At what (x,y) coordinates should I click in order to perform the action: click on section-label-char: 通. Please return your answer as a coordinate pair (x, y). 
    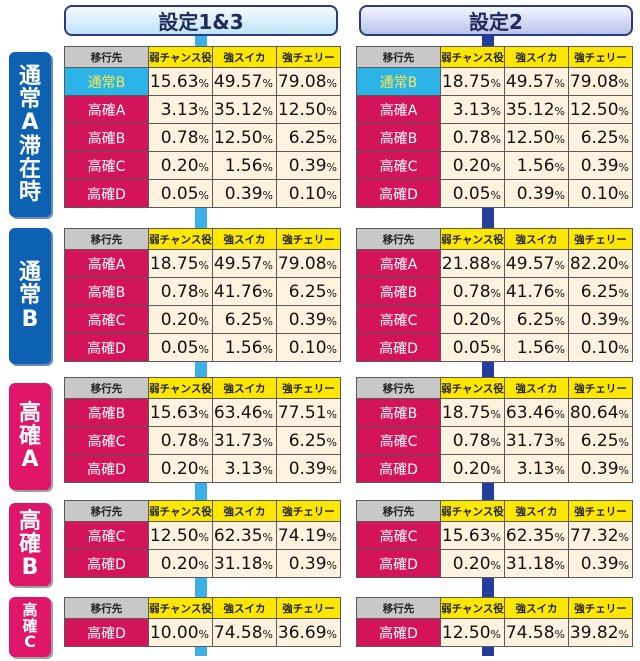
    Looking at the image, I should click on (29, 77).